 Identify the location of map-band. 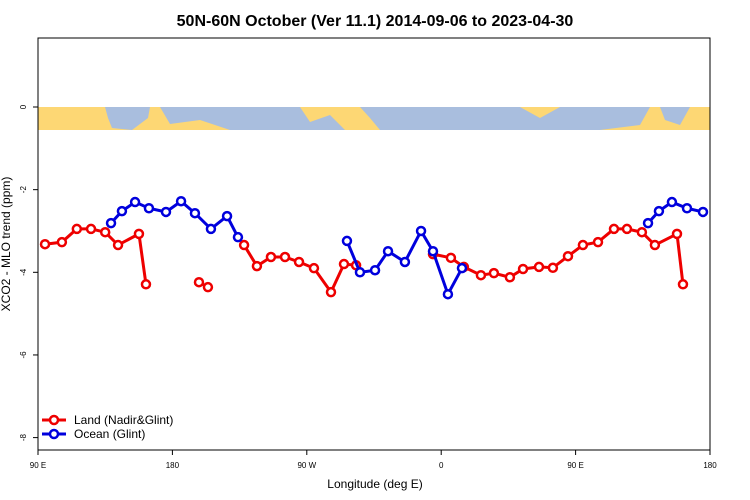
(374, 118).